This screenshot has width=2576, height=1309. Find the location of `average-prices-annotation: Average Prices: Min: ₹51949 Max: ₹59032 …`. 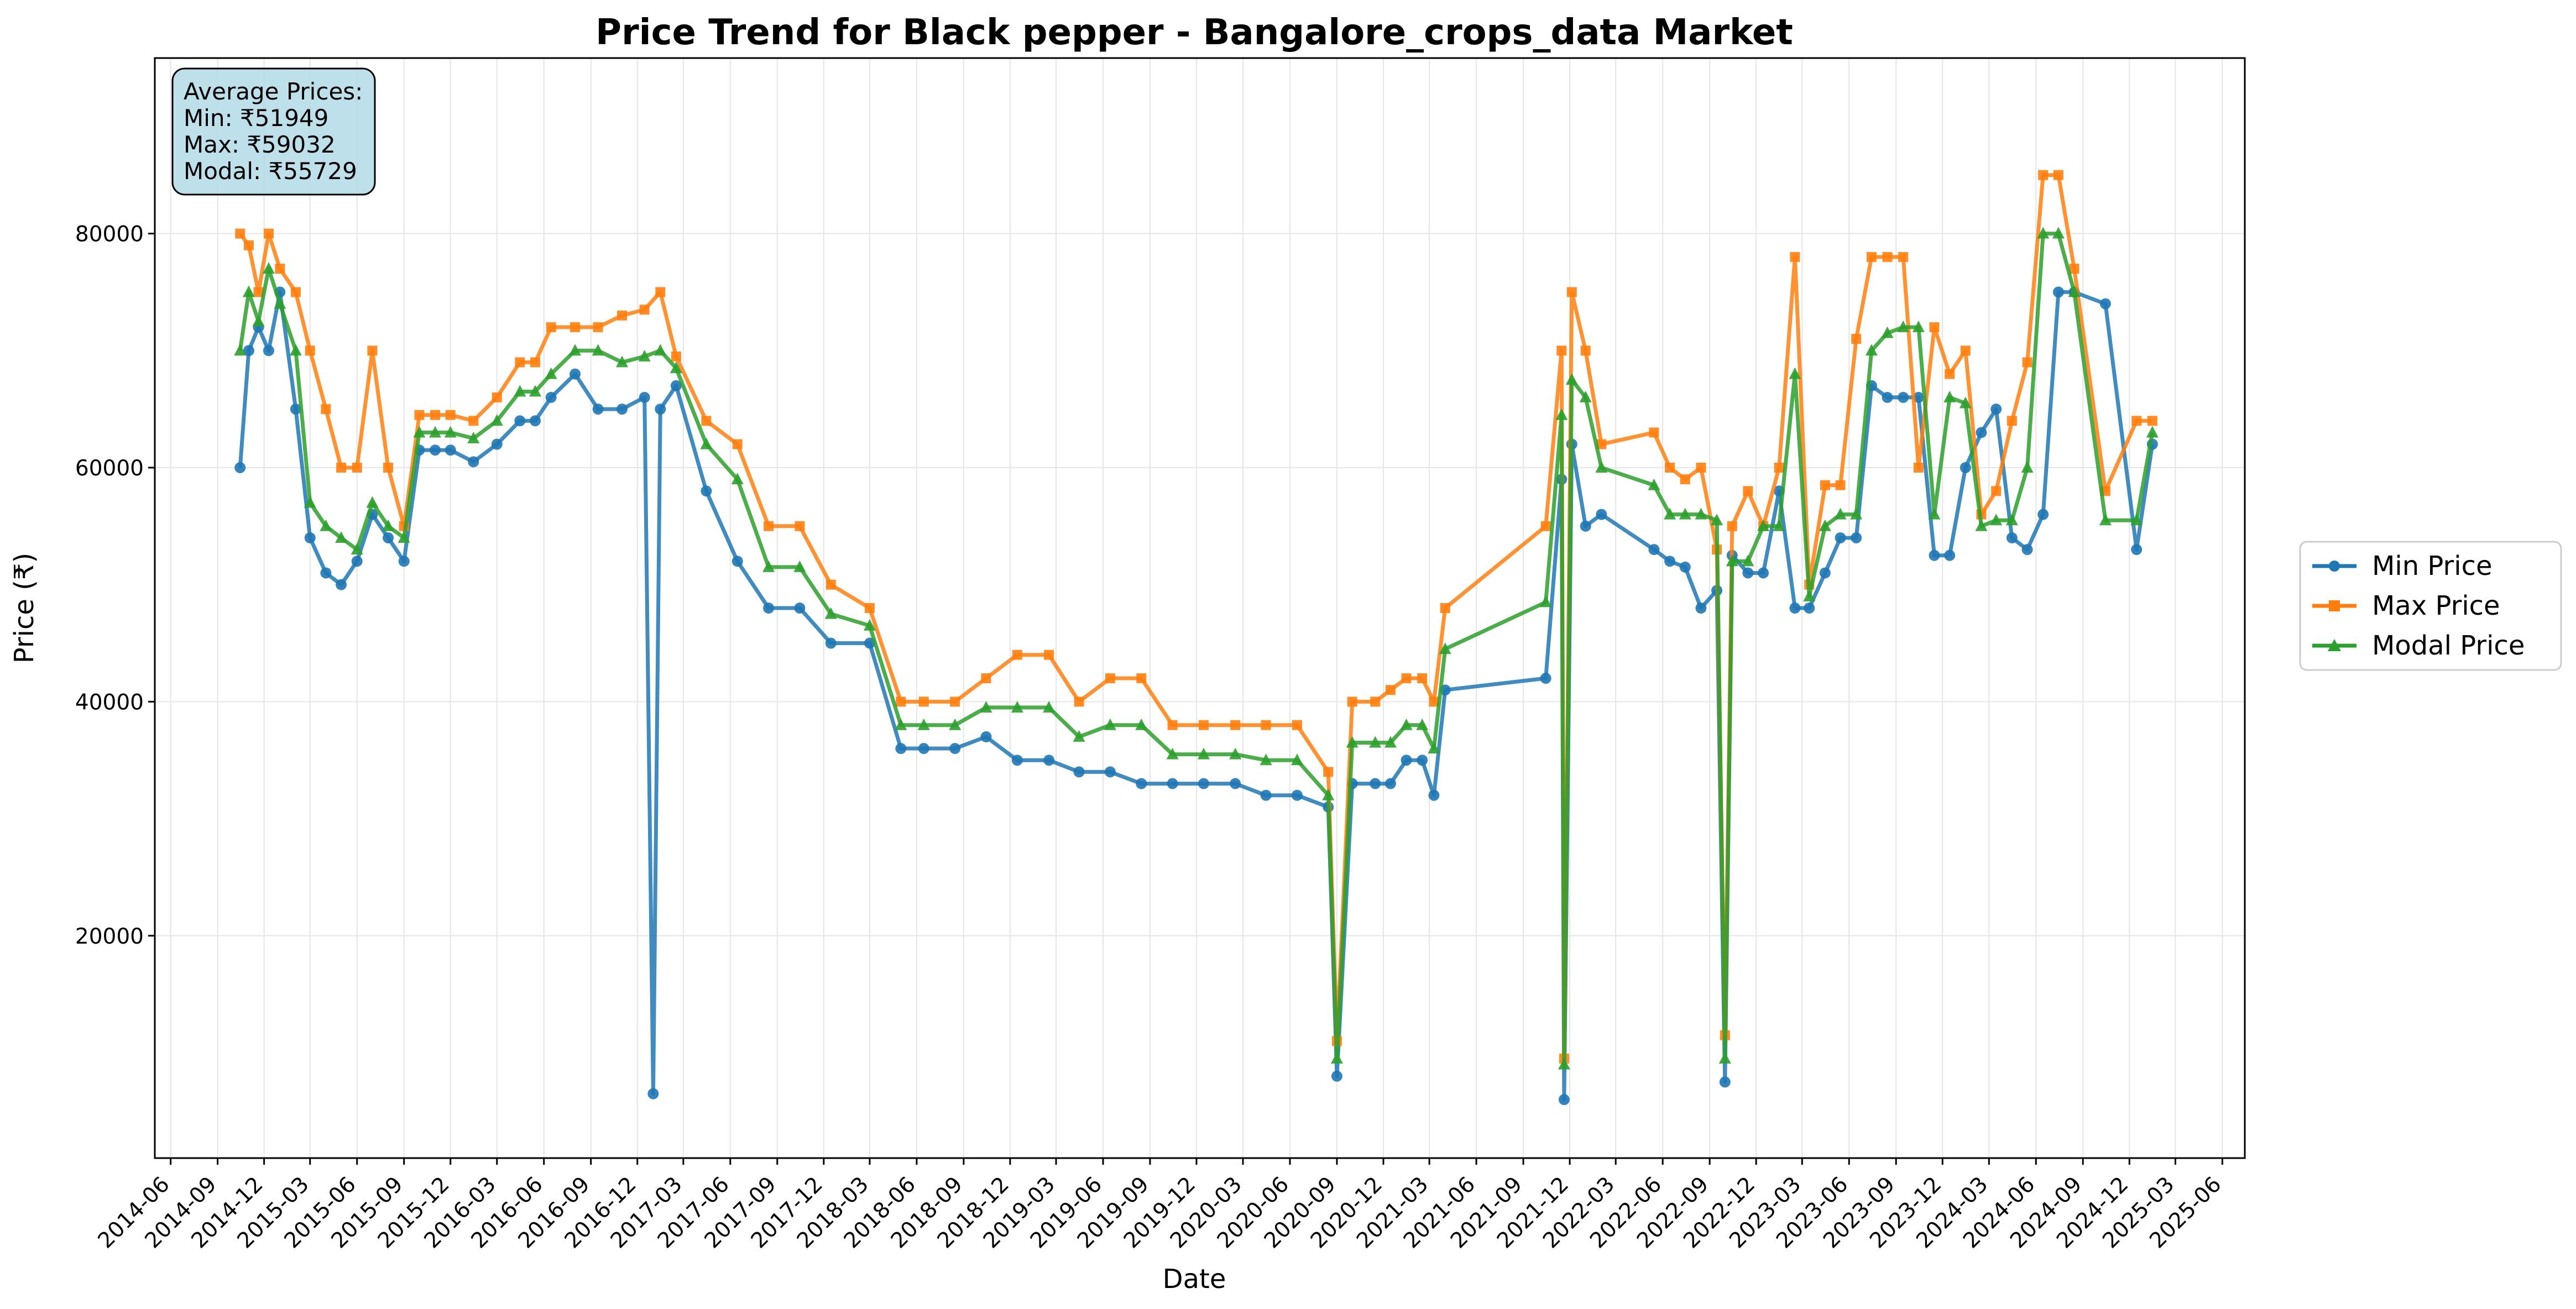

average-prices-annotation: Average Prices: Min: ₹51949 Max: ₹59032 … is located at coordinates (273, 132).